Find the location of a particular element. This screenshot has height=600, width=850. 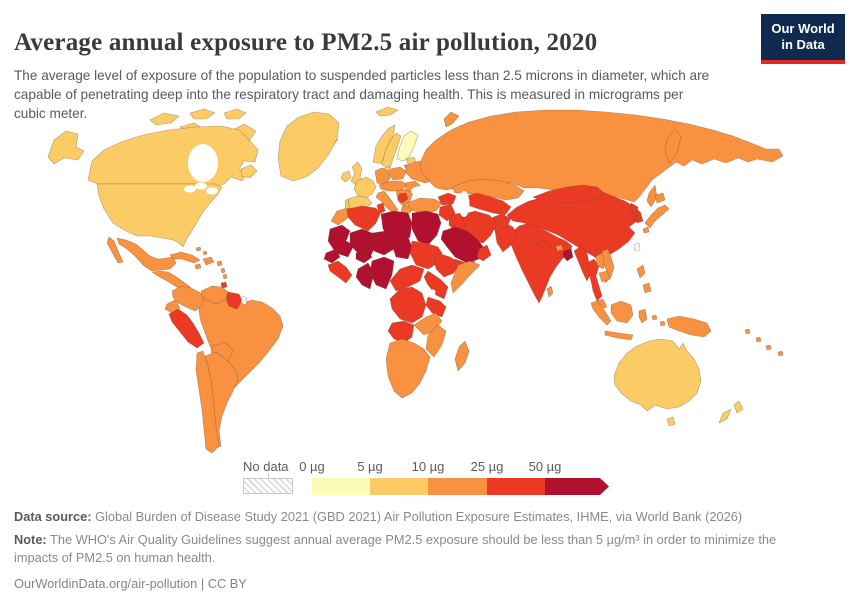

region-bhutan is located at coordinates (559, 248).